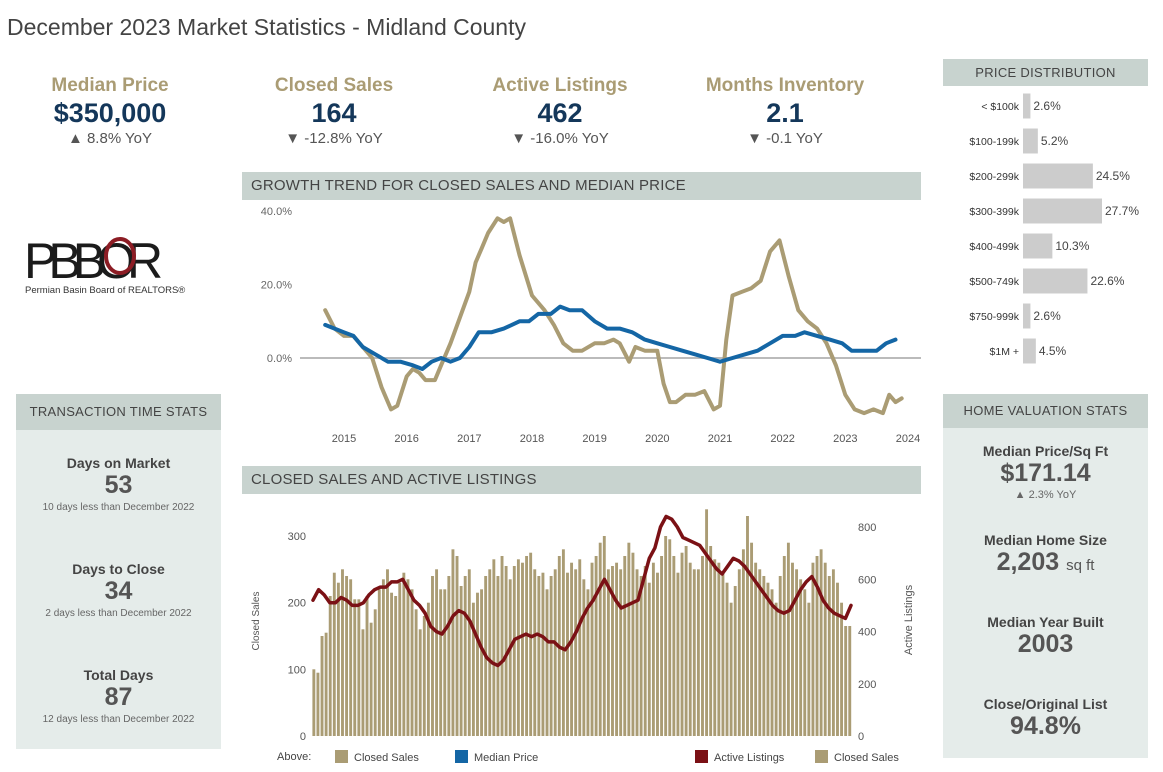  What do you see at coordinates (994, 247) in the screenshot?
I see `price-category-label: $400-499k` at bounding box center [994, 247].